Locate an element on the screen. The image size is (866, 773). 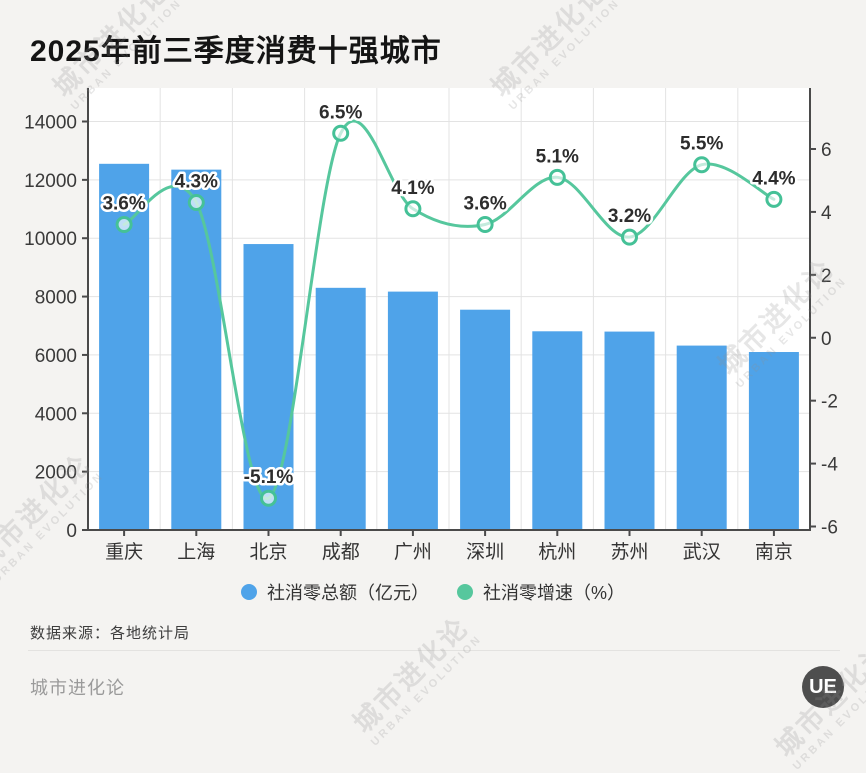
left-axis-tick-label: 0 is located at coordinates (71, 531).